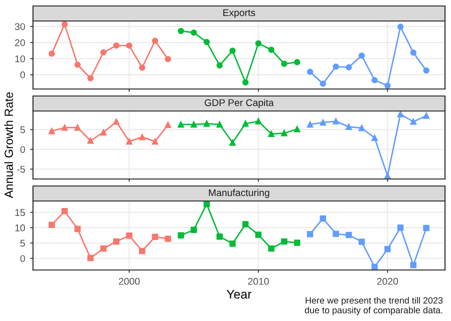 This screenshot has height=321, width=451. I want to click on x-tick-label: 2020, so click(387, 281).